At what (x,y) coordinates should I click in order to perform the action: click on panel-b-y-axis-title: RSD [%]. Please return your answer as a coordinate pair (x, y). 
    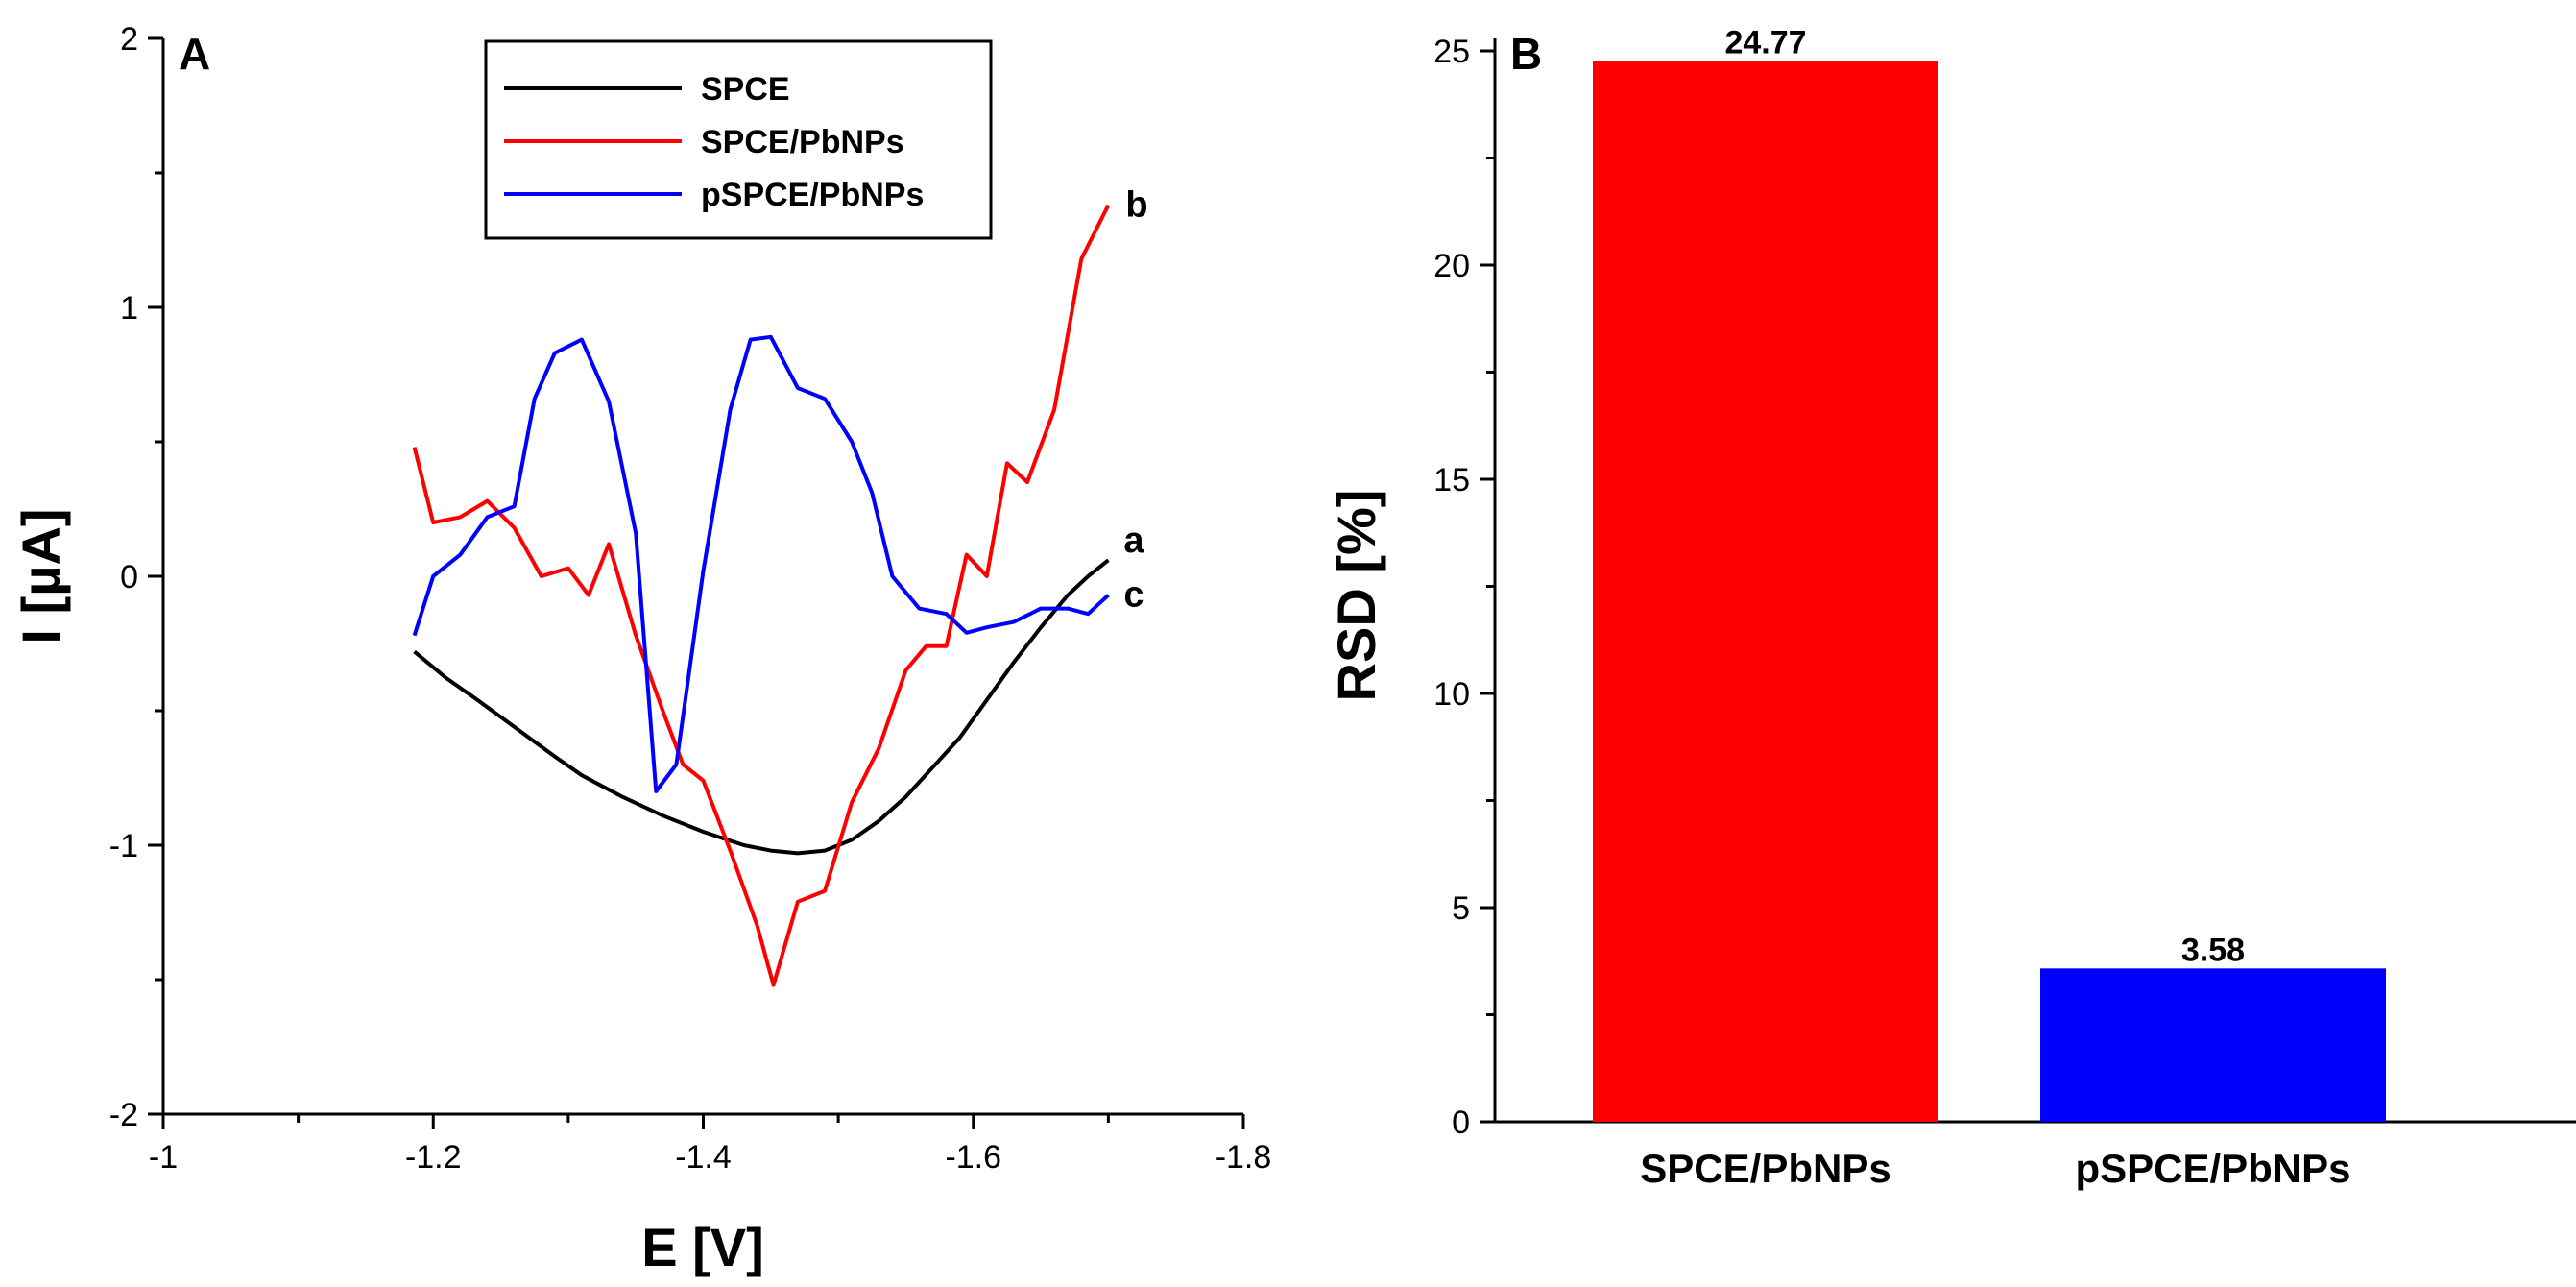
    Looking at the image, I should click on (1356, 596).